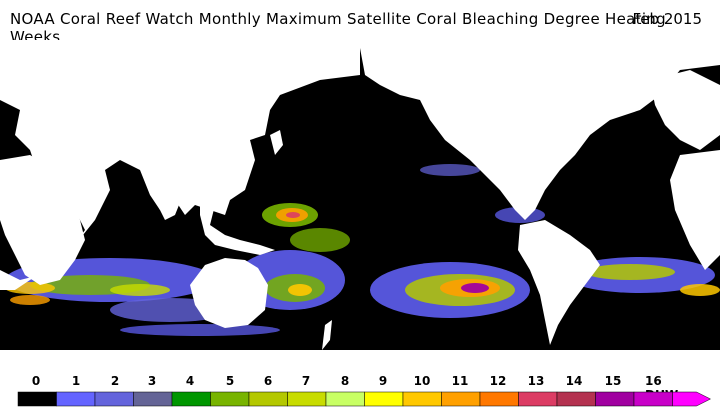 This screenshot has height=411, width=720. Describe the element at coordinates (345, 381) in the screenshot. I see `legend-label-8: 8` at that location.